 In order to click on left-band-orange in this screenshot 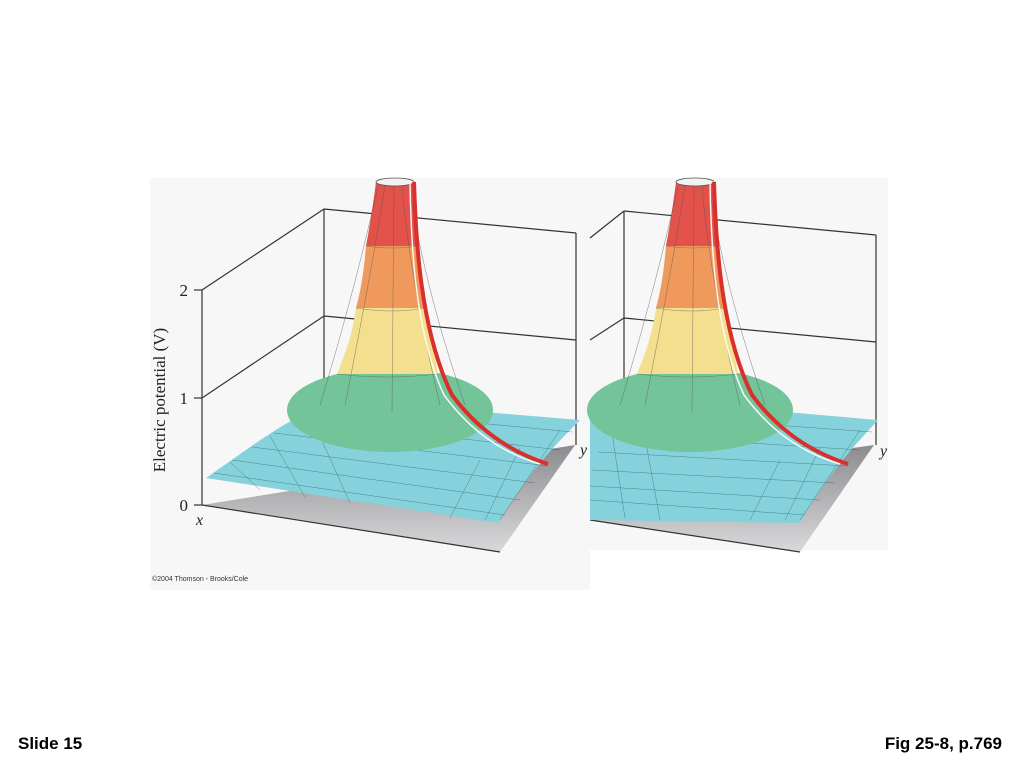, I will do `click(391, 277)`.